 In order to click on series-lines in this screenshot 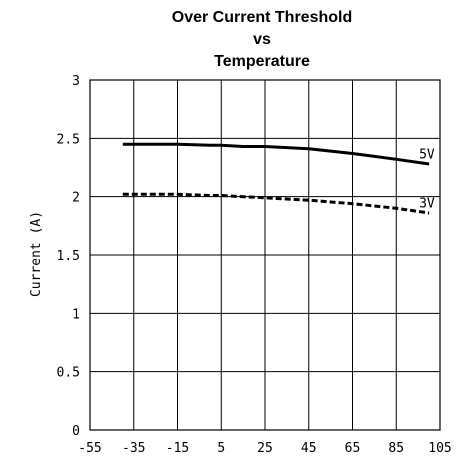, I will do `click(276, 178)`.